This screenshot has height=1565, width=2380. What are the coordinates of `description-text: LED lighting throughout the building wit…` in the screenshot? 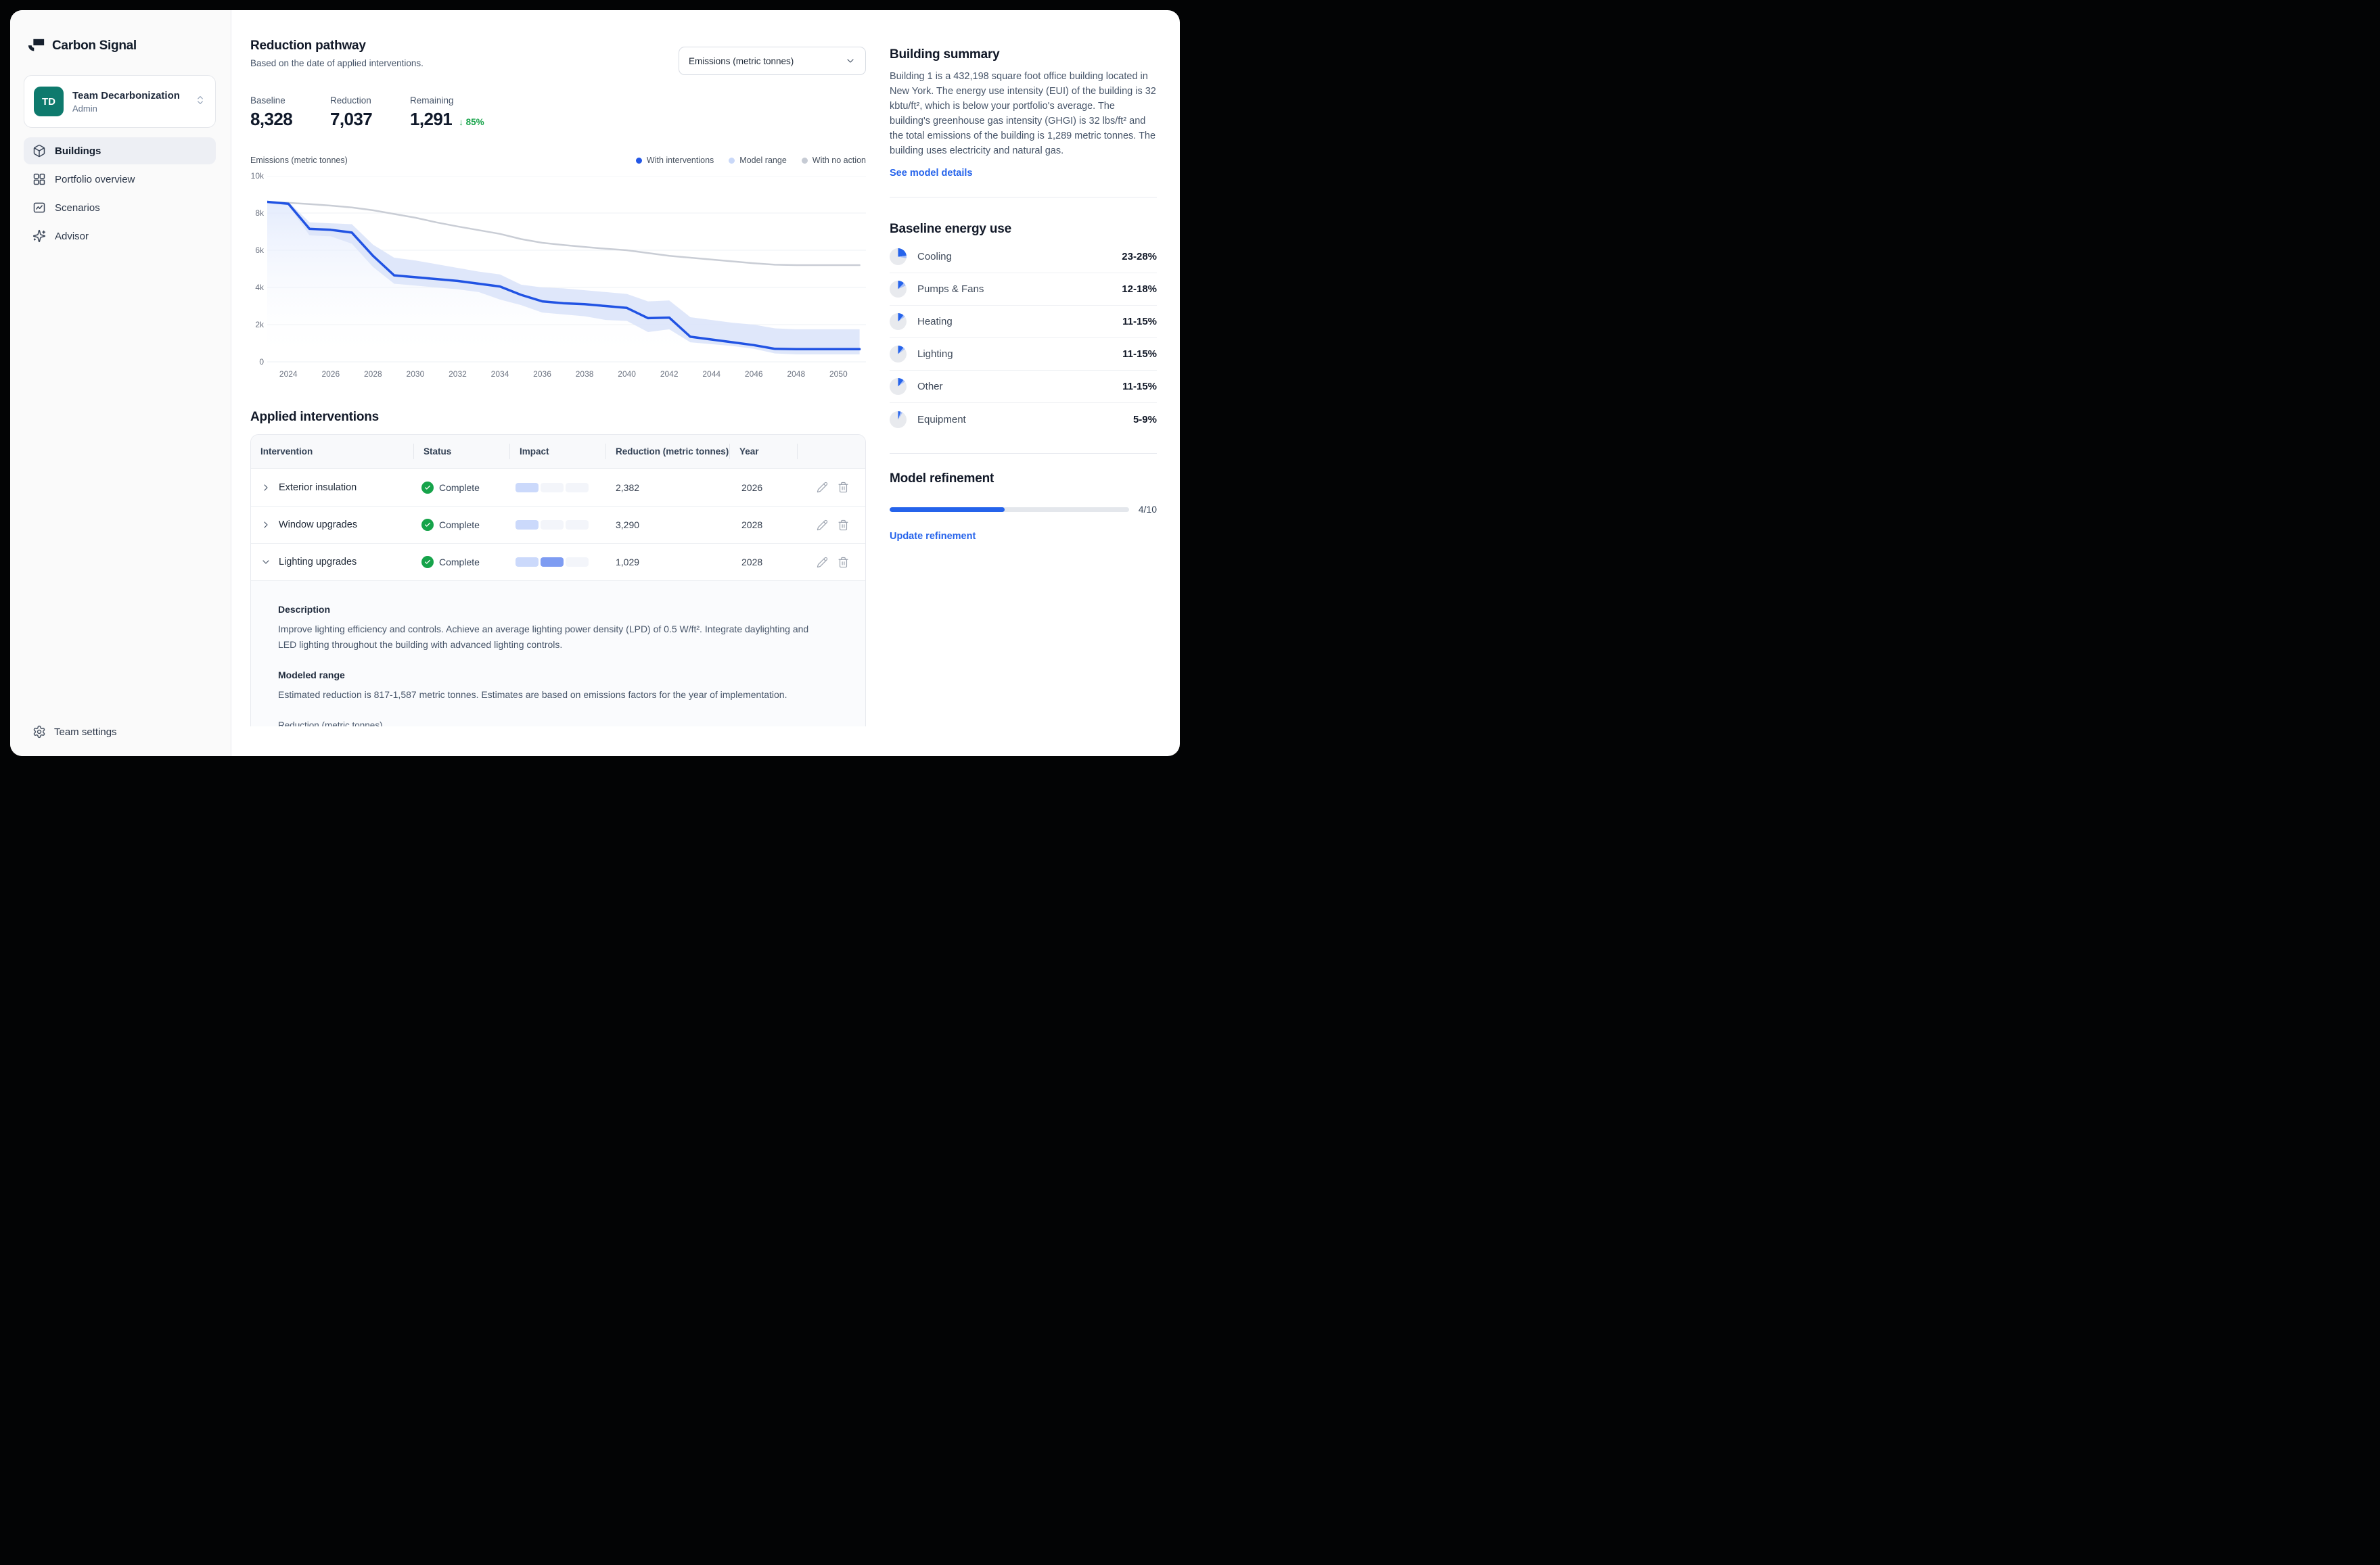 It's located at (420, 644).